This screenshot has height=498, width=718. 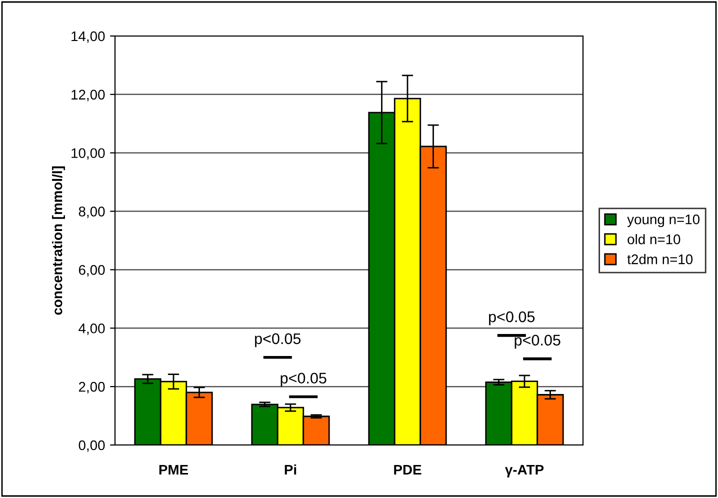 What do you see at coordinates (91, 329) in the screenshot?
I see `y-tick-label: 4,00` at bounding box center [91, 329].